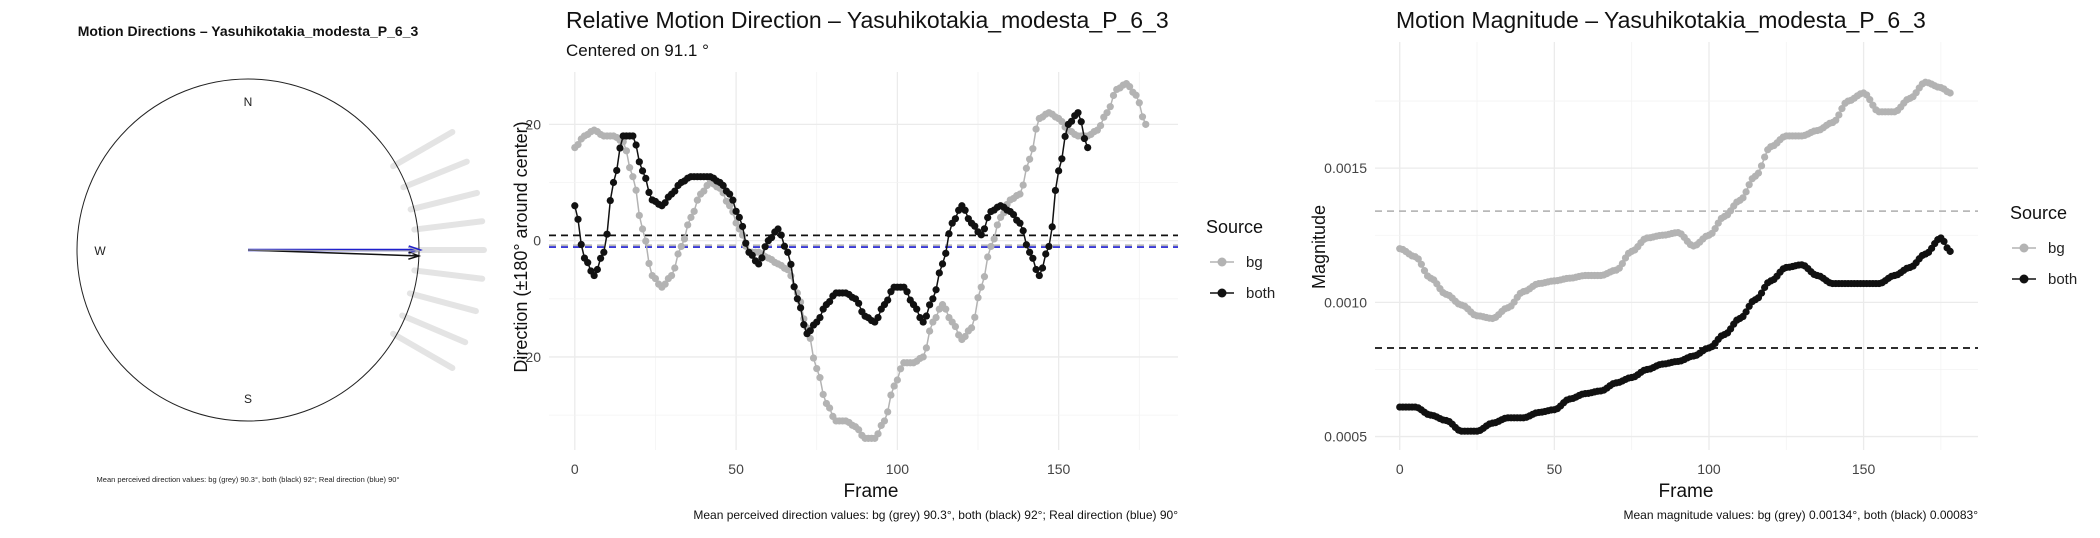 The height and width of the screenshot is (538, 2100). What do you see at coordinates (2024, 248) in the screenshot?
I see `legend-swatch-dot-bg` at bounding box center [2024, 248].